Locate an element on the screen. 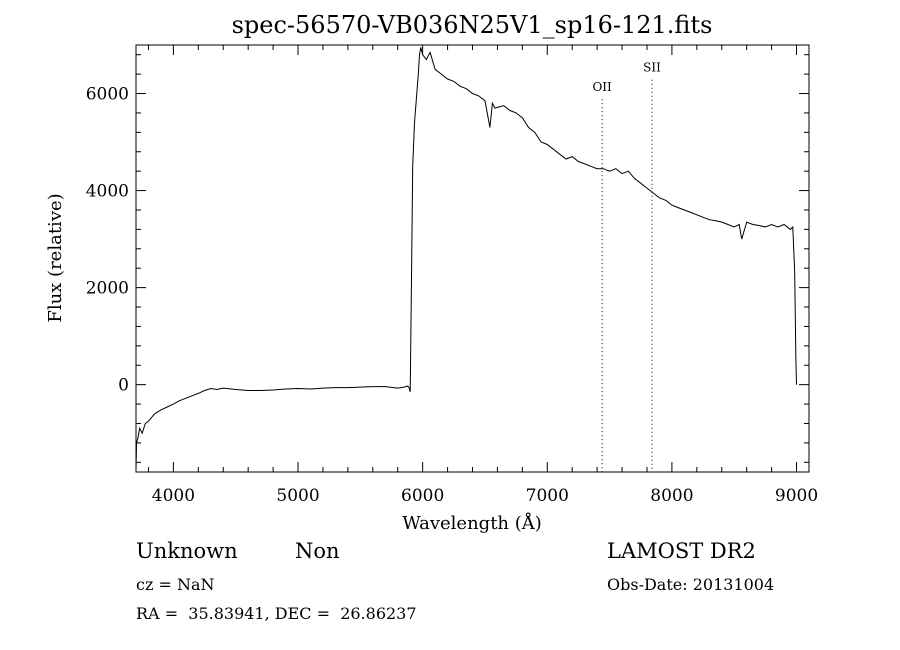  y-axis-label: Flux (relative) is located at coordinates (55, 257).